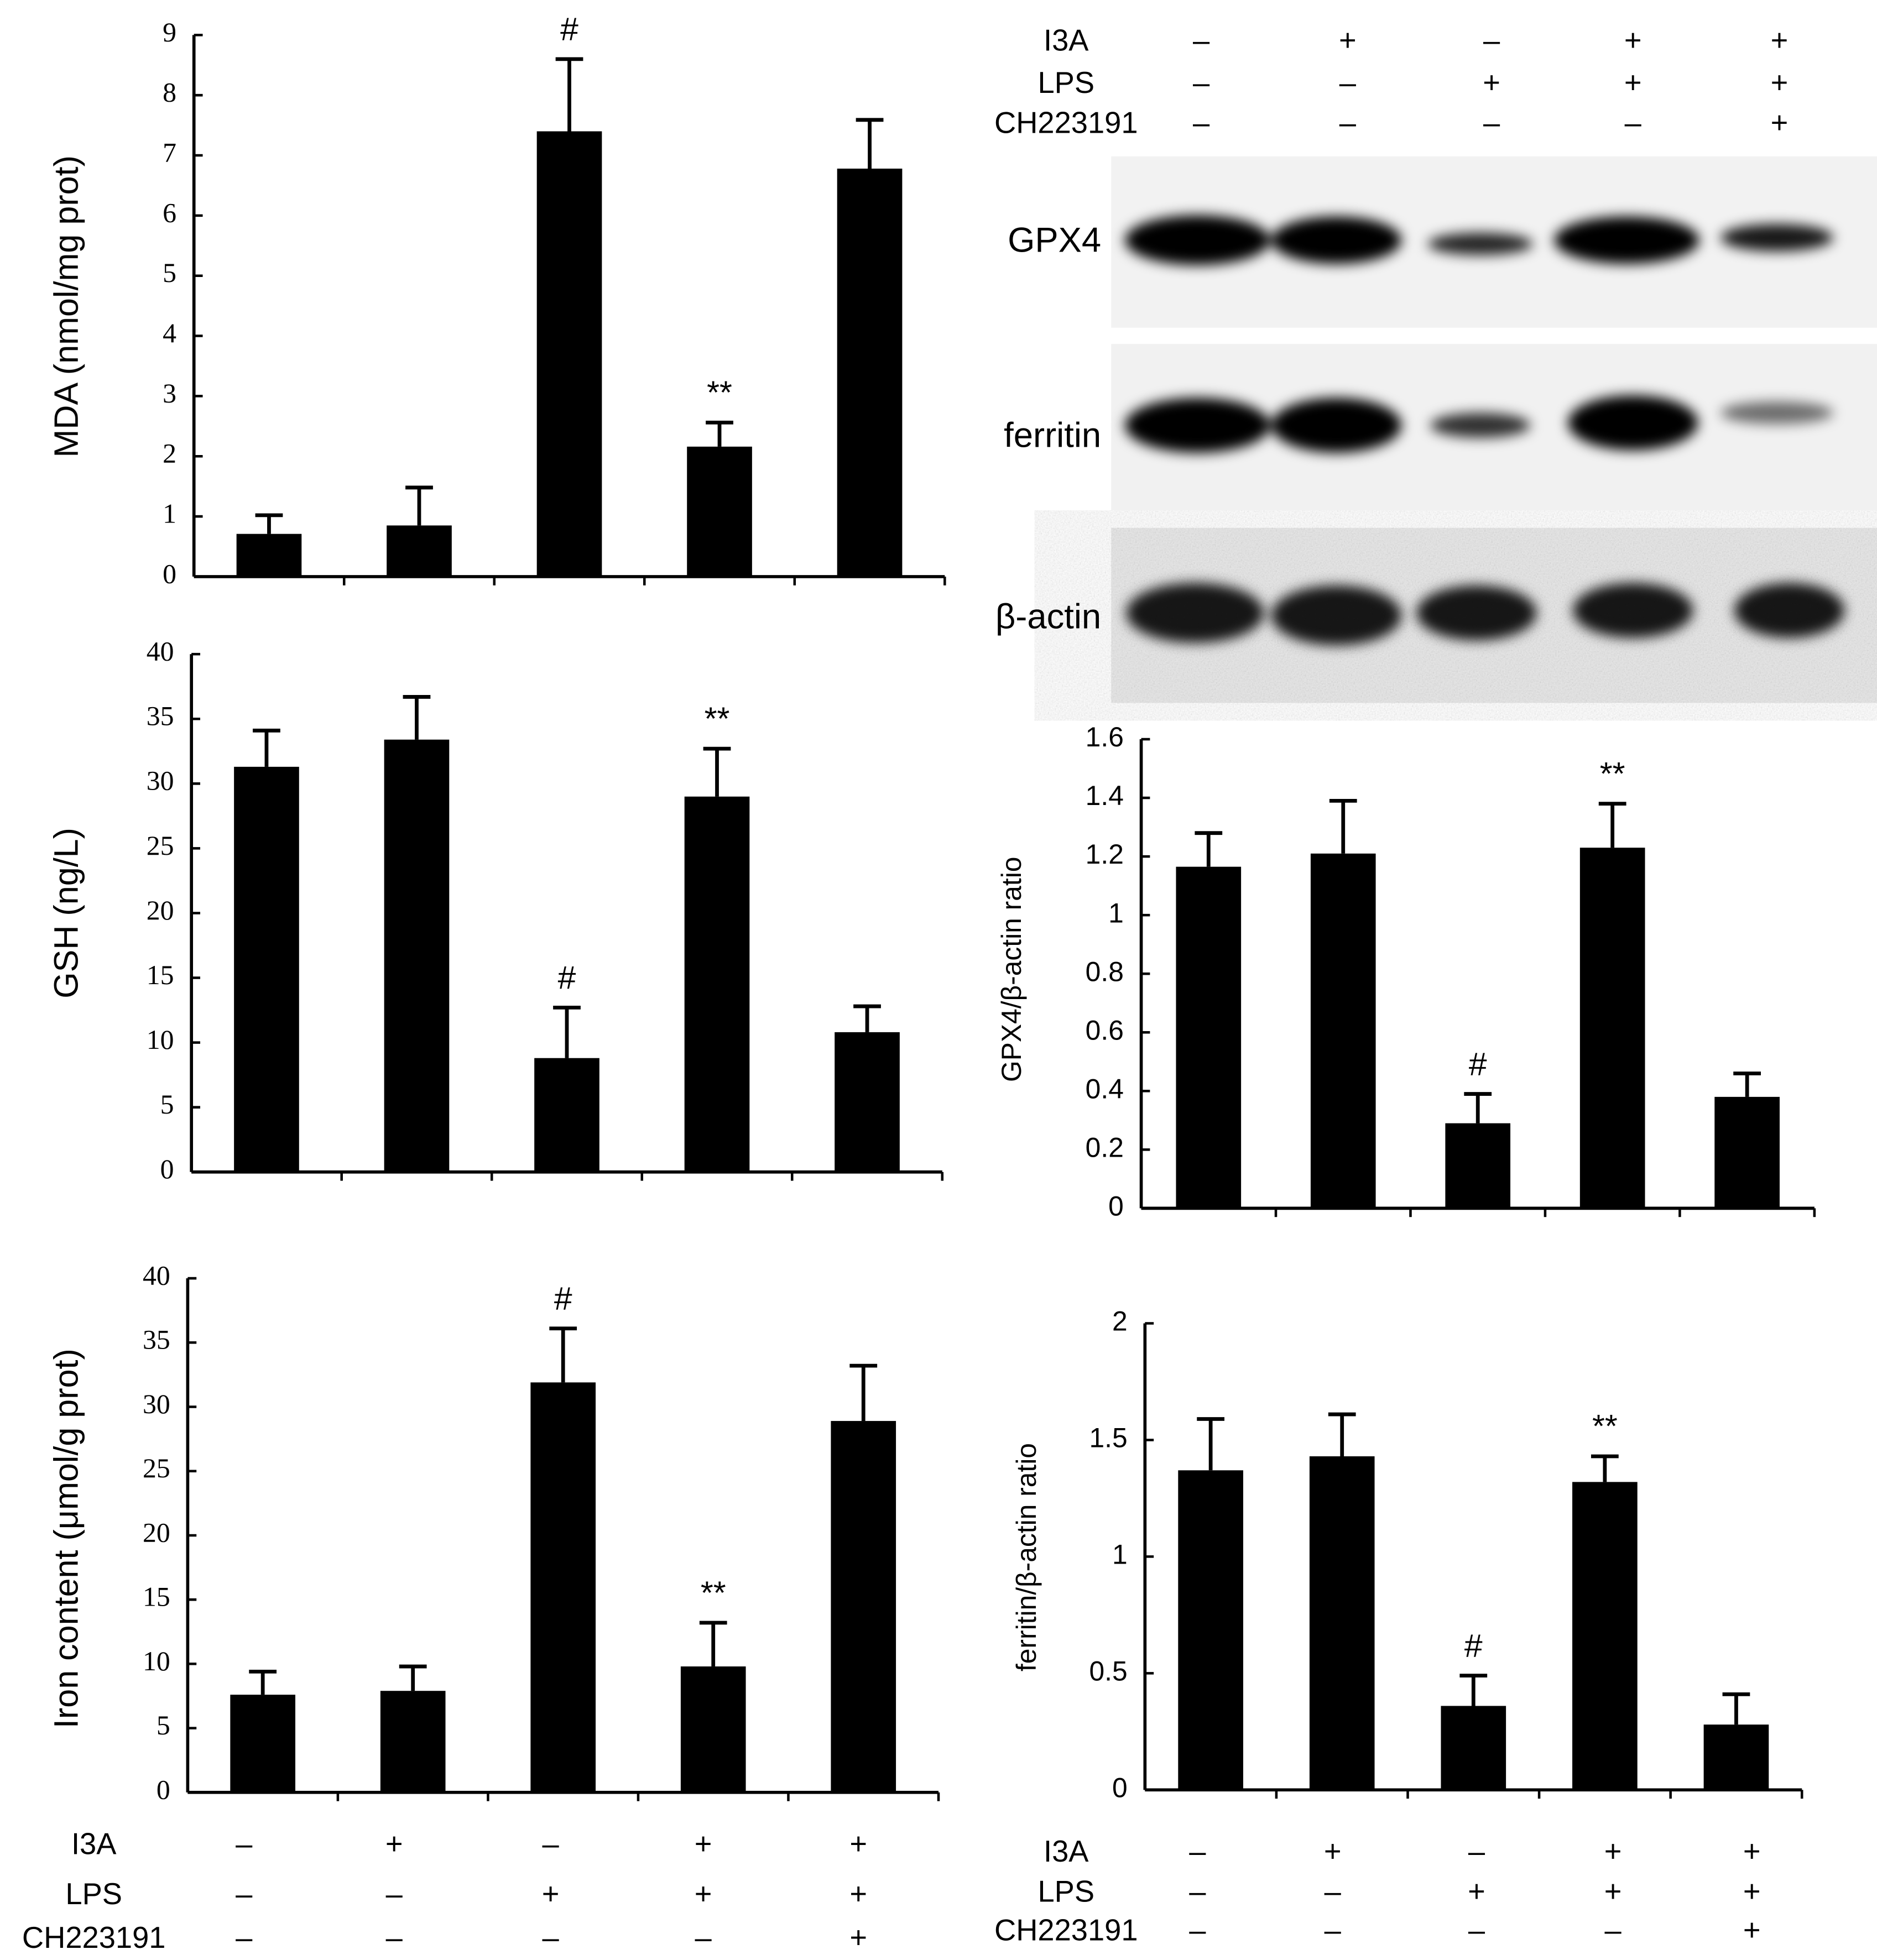 This screenshot has width=1877, height=1960. Describe the element at coordinates (1116, 912) in the screenshot. I see `y-tick-label: 1` at that location.